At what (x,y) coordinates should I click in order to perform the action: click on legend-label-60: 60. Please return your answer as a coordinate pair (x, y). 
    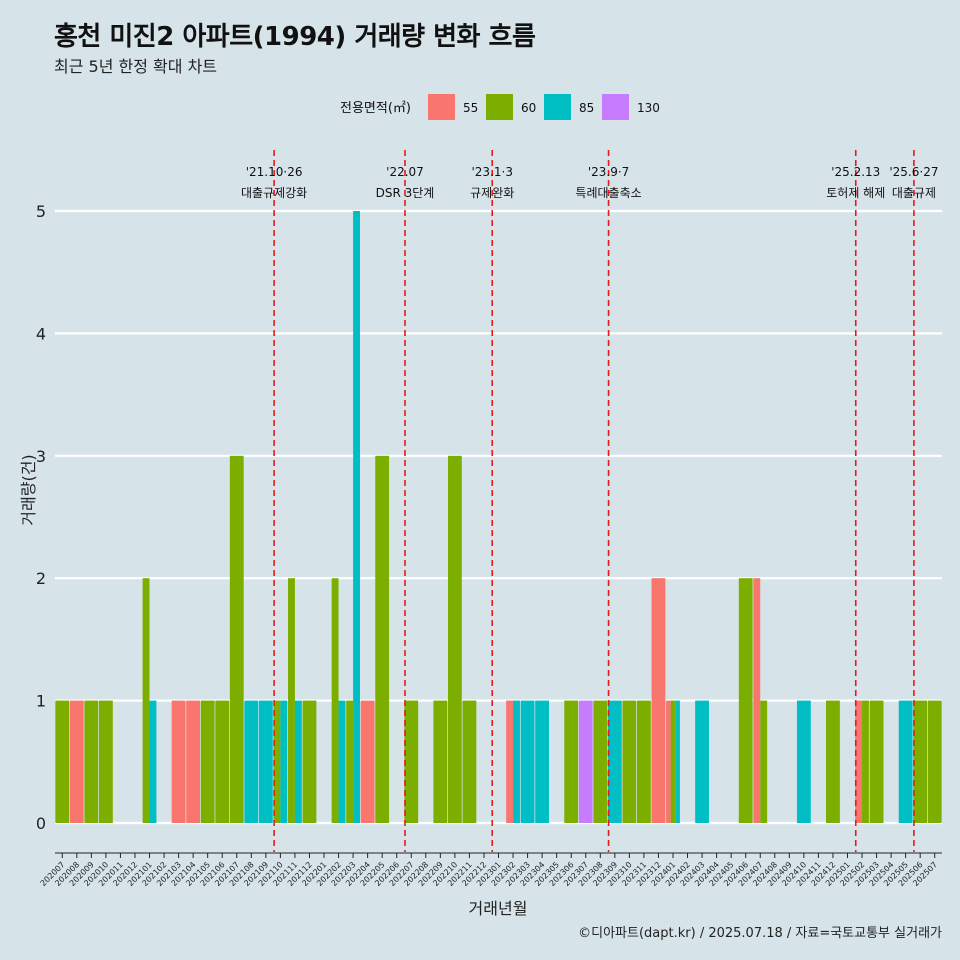
    Looking at the image, I should click on (528, 108).